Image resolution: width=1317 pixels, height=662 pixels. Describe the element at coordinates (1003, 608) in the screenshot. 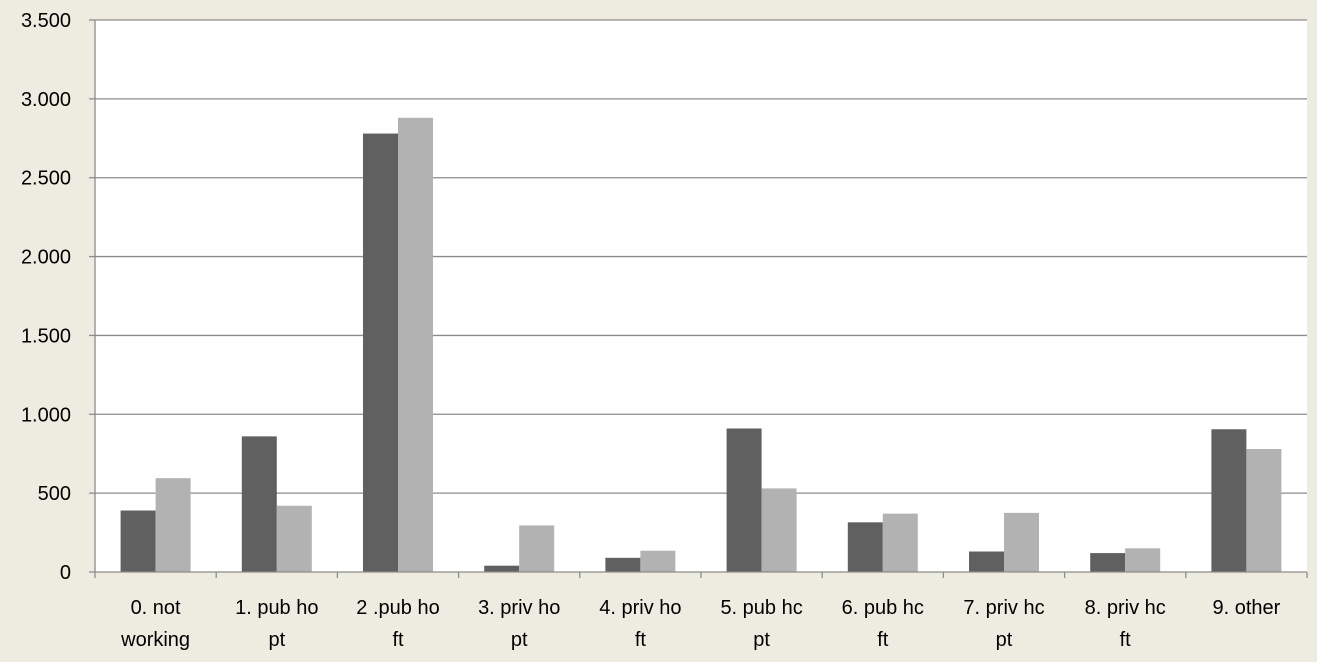

I see `x-tick-label: 7. priv hc` at that location.